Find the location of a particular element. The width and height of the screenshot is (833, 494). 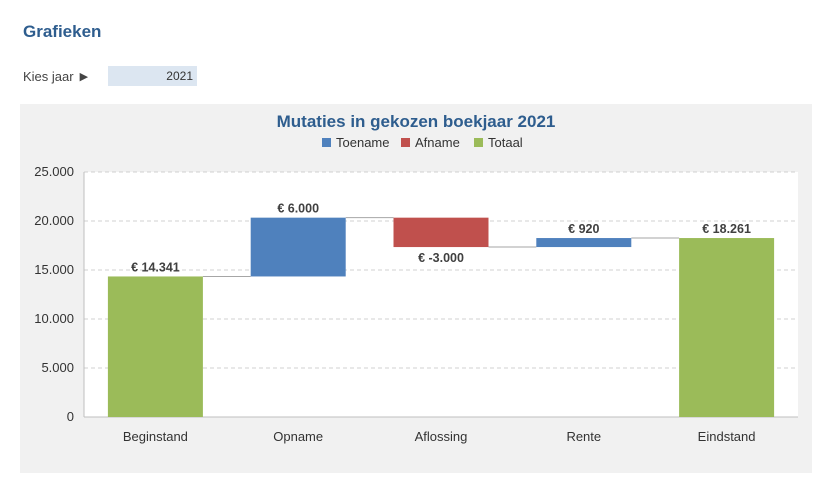

y-tick-label: 25.000 is located at coordinates (54, 171).